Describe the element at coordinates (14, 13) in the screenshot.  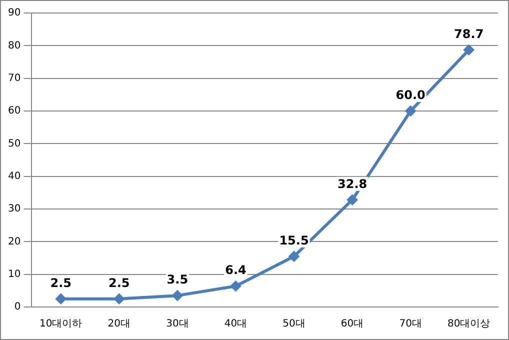
I see `y-tick-label: 90` at that location.